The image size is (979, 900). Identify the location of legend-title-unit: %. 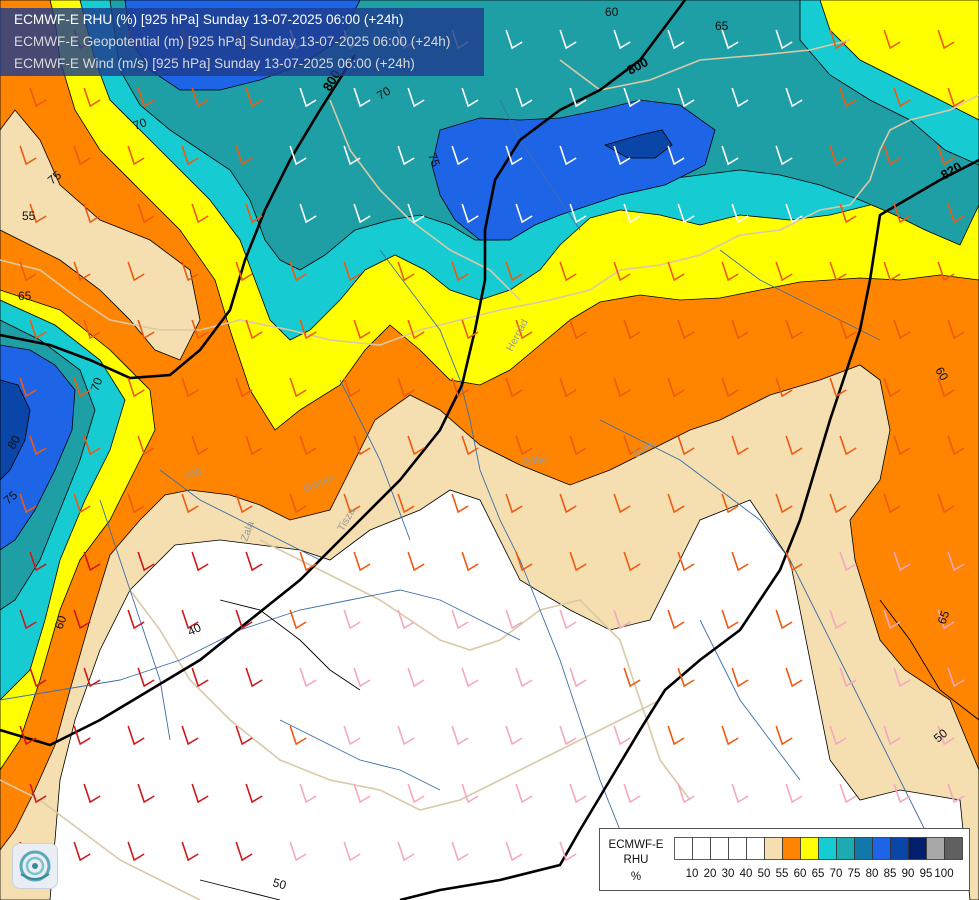
(636, 877).